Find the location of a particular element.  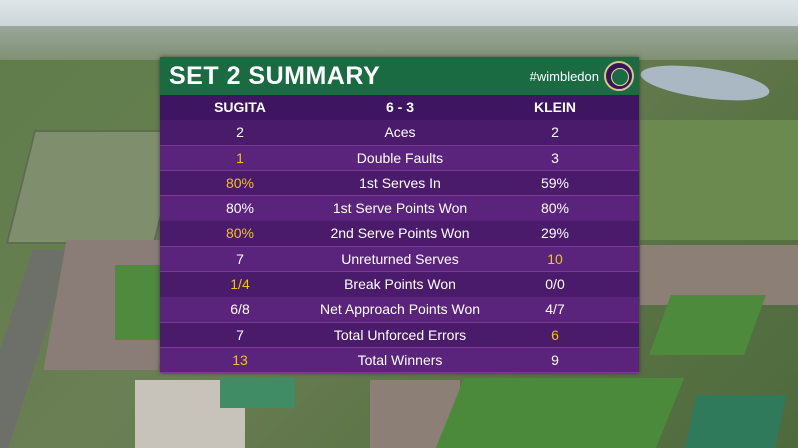

stat-label: Double Faults is located at coordinates (400, 157).